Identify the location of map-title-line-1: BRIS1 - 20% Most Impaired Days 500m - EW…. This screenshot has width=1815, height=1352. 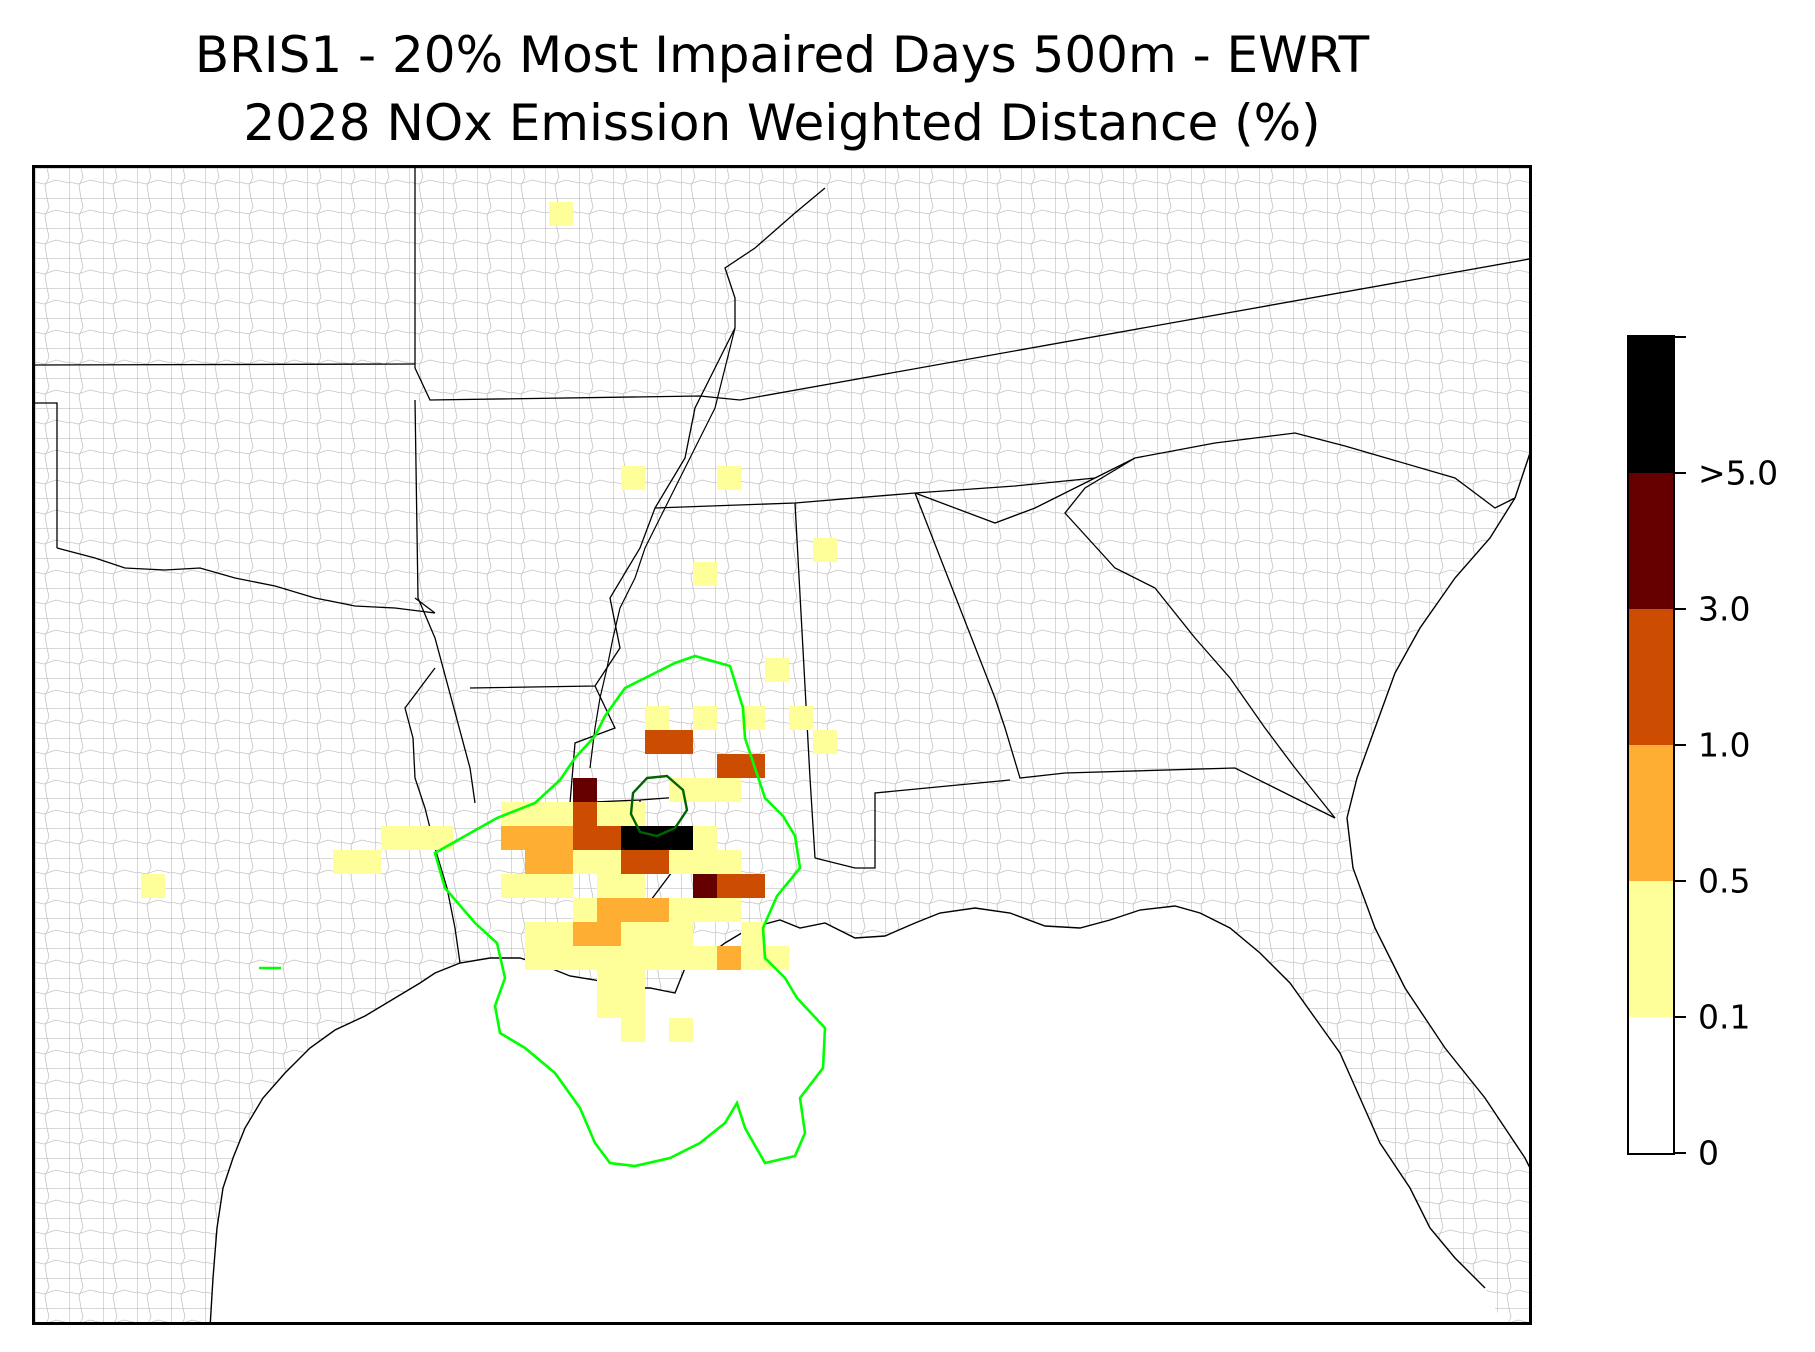
(782, 55).